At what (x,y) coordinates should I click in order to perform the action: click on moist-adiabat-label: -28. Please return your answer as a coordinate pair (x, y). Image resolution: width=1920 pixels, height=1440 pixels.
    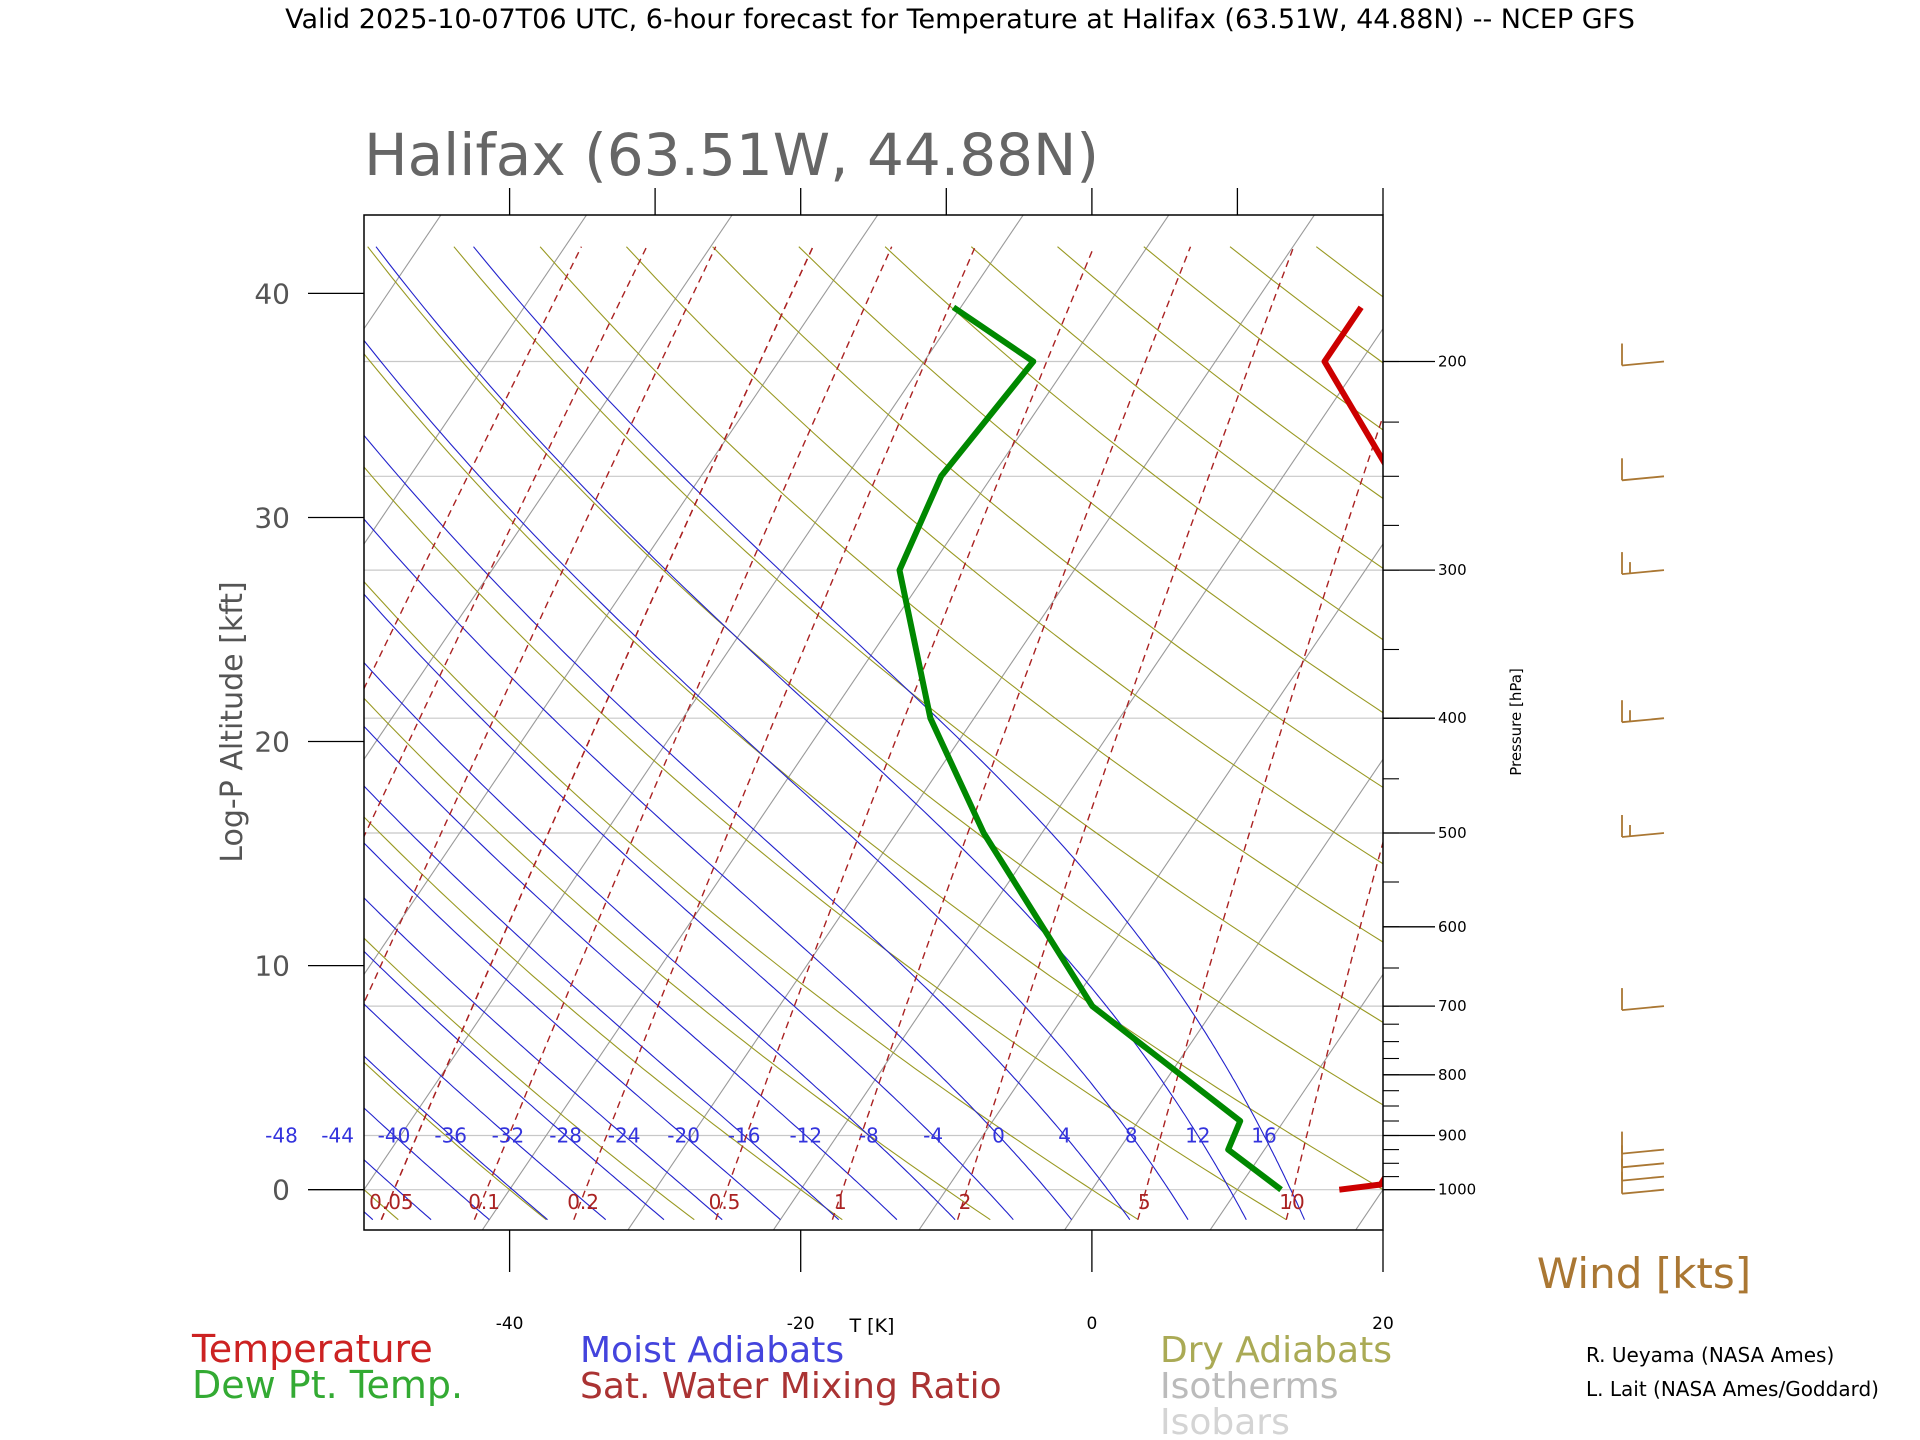
    Looking at the image, I should click on (565, 1136).